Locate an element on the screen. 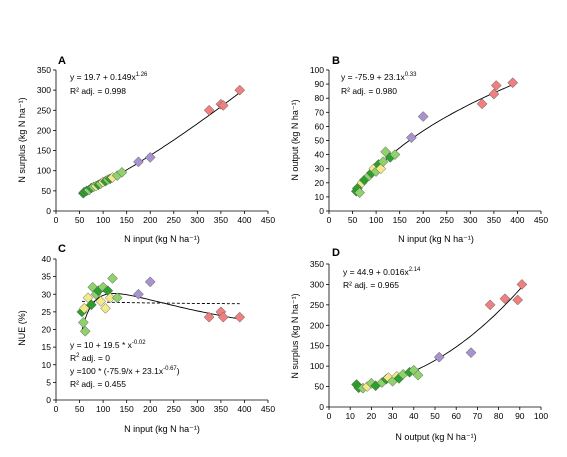 The width and height of the screenshot is (567, 457). y-tick-label: 35 is located at coordinates (47, 277).